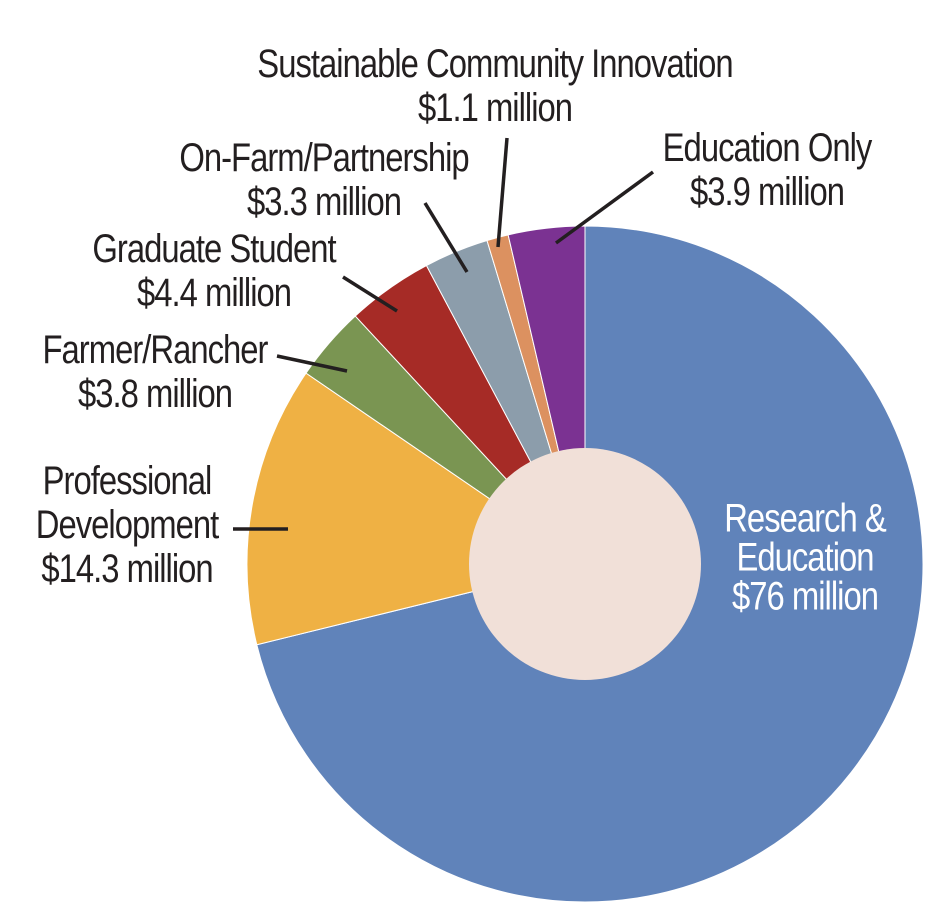 The height and width of the screenshot is (918, 938). What do you see at coordinates (805, 518) in the screenshot?
I see `slice-label-name-line1: Research &` at bounding box center [805, 518].